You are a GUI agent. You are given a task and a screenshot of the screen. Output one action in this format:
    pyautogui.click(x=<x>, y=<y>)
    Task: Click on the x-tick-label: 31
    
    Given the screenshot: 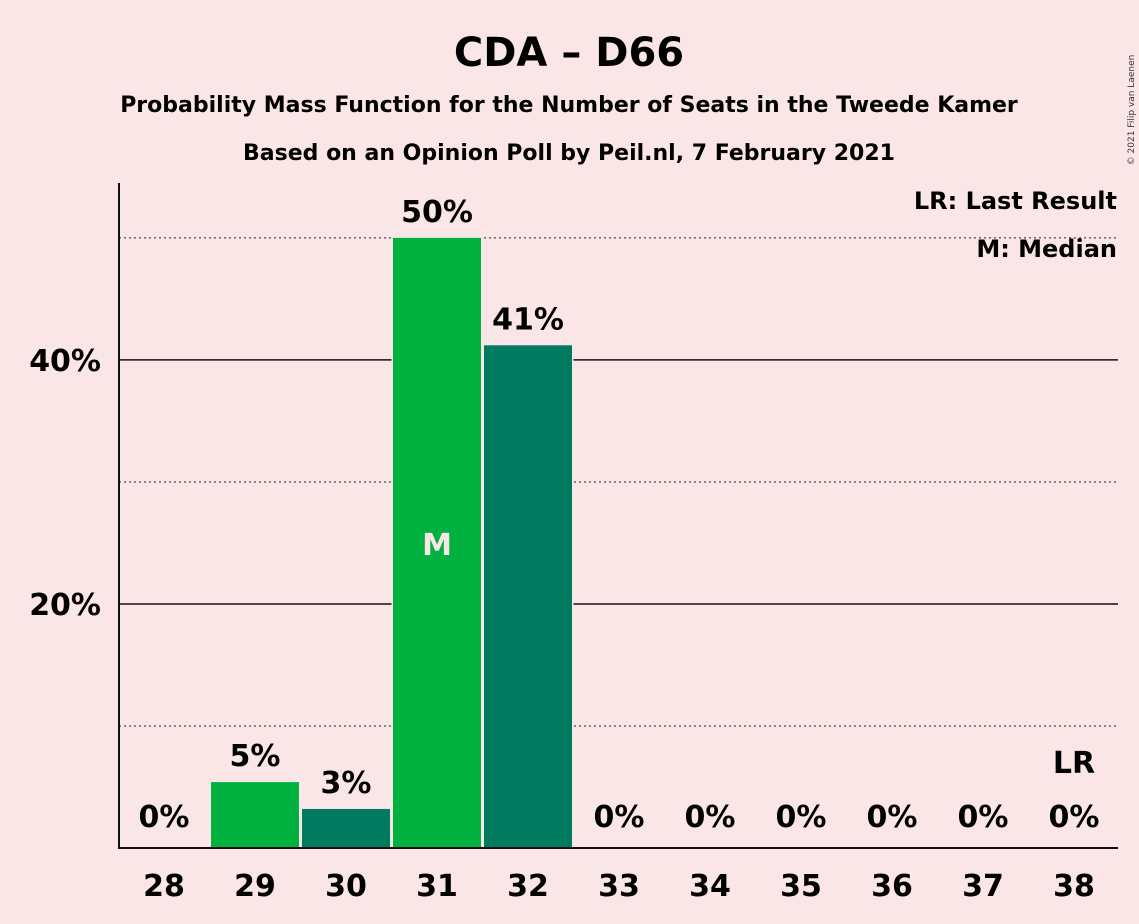 What is the action you would take?
    pyautogui.click(x=437, y=886)
    